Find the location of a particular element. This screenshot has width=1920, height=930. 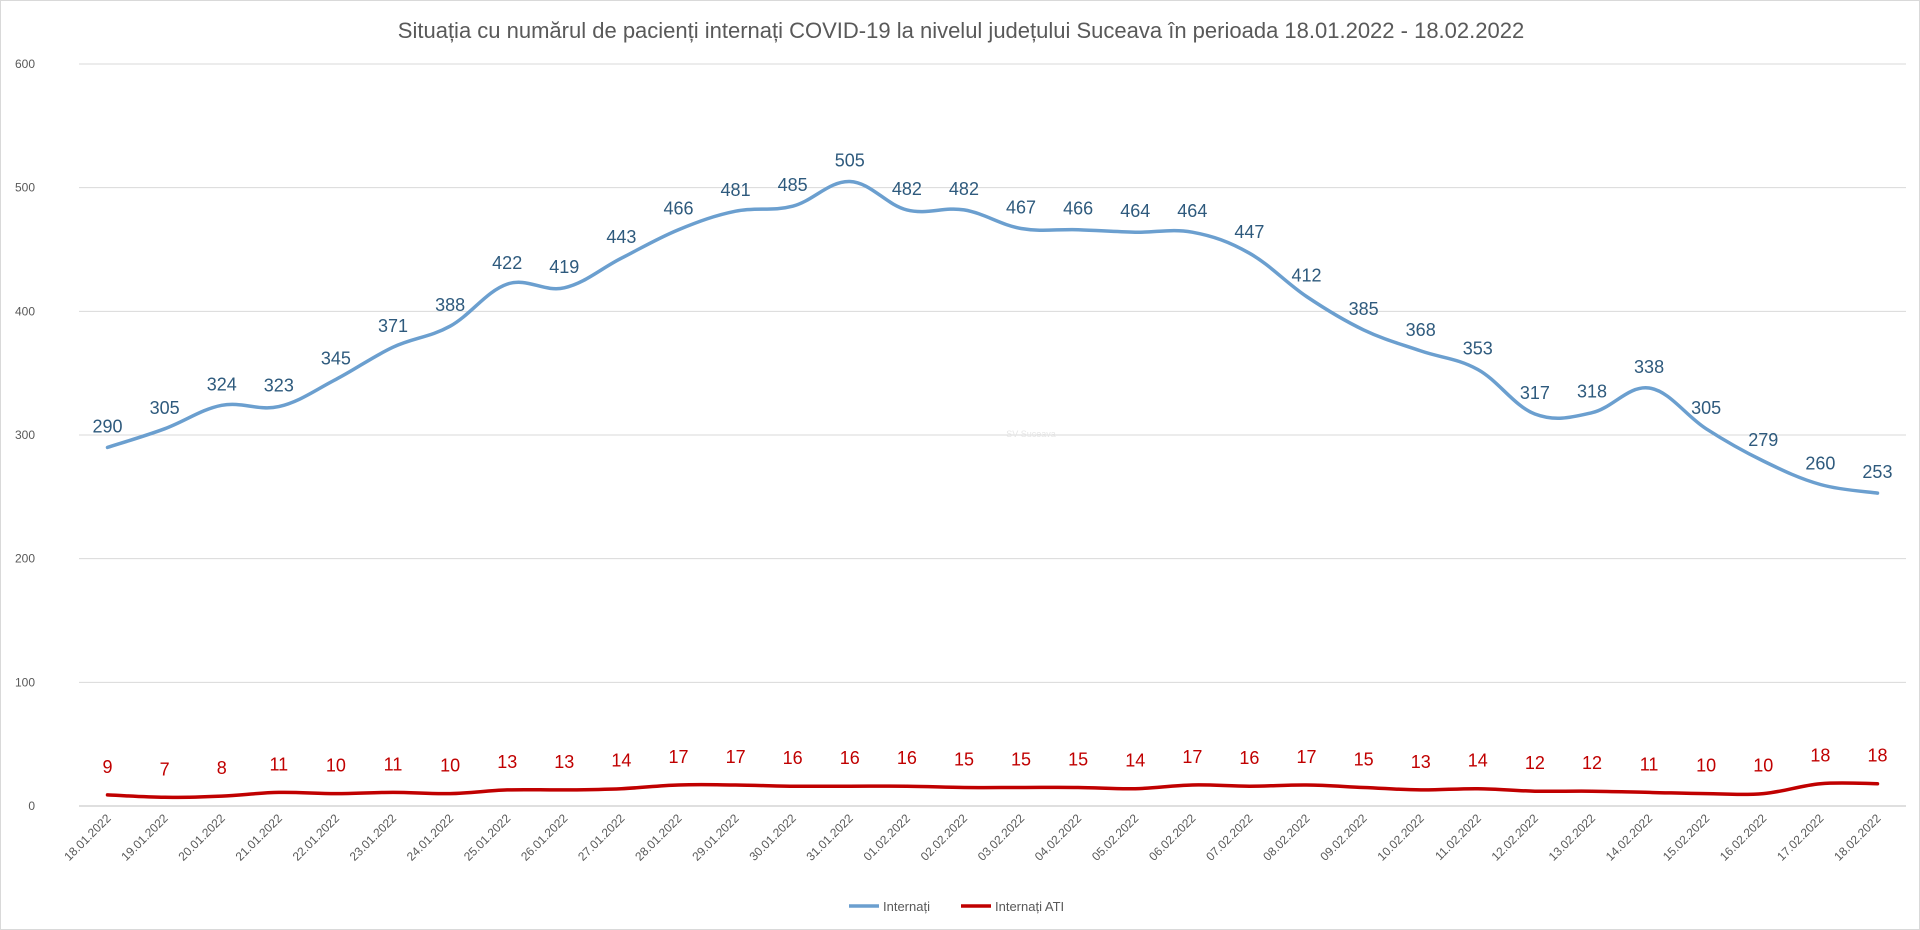

data-label: 8 is located at coordinates (222, 768).